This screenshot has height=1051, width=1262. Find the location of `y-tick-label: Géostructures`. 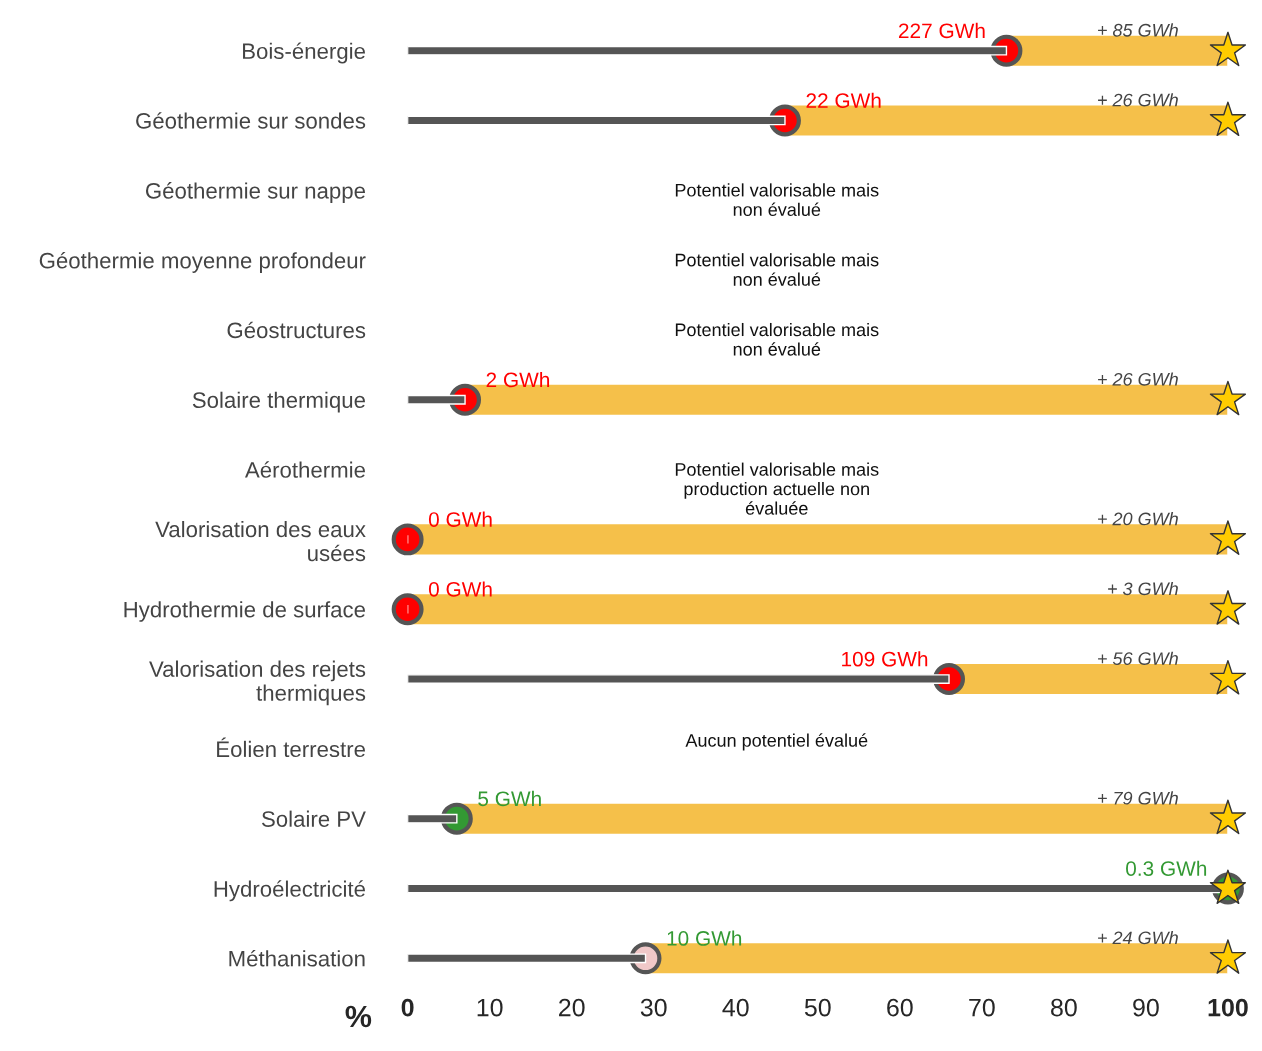

y-tick-label: Géostructures is located at coordinates (296, 330).